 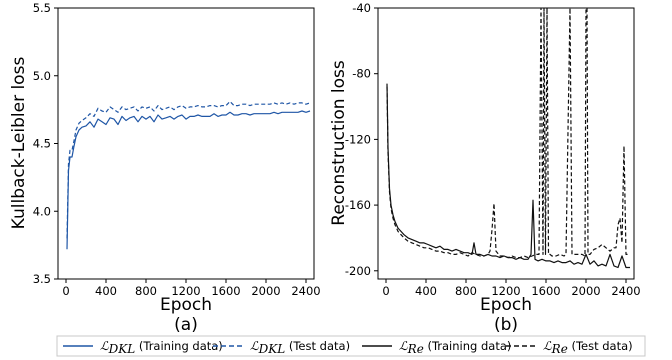 I want to click on y-tick-label: 5.5, so click(x=42, y=8).